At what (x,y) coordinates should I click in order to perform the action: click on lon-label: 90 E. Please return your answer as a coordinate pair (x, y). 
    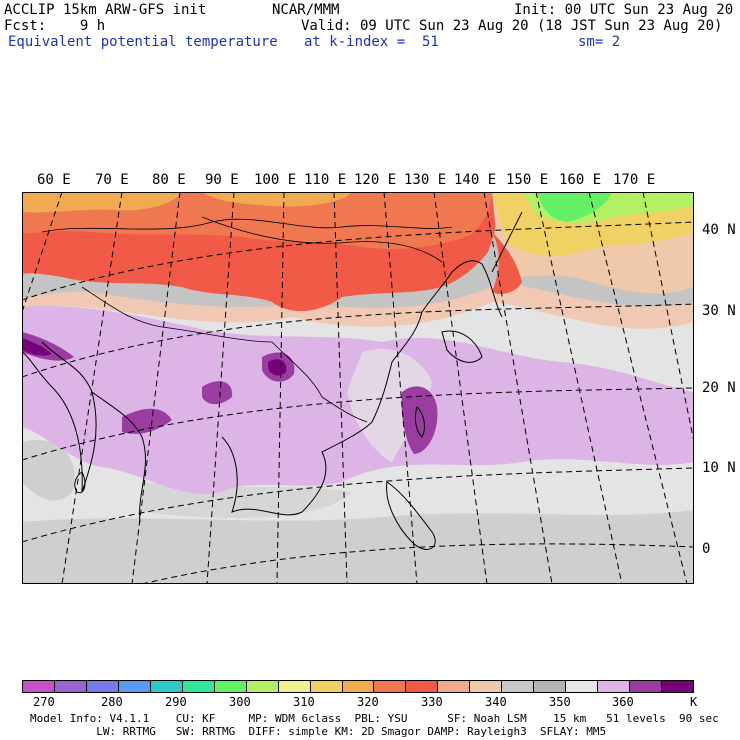
    Looking at the image, I should click on (222, 180).